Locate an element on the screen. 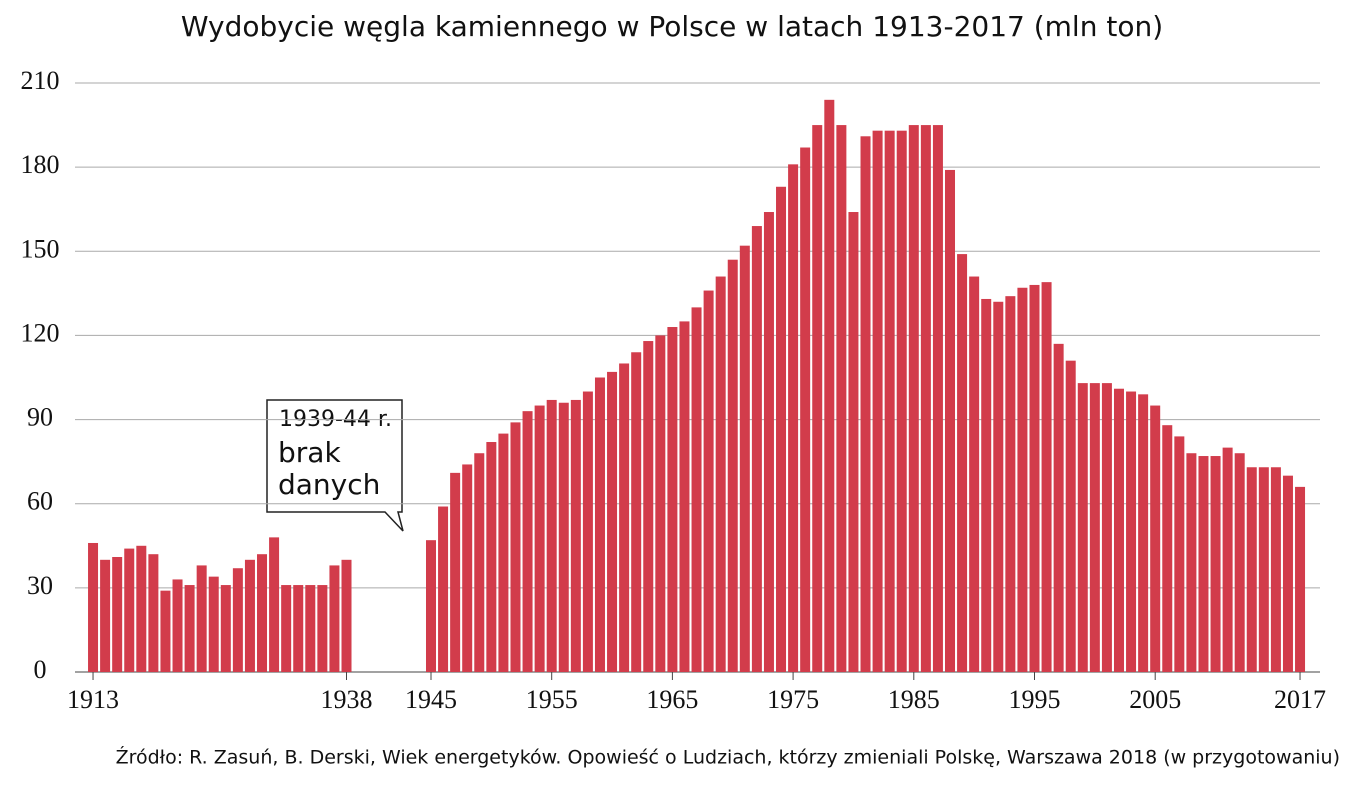 This screenshot has width=1351, height=785. x-tick-label: 1913 is located at coordinates (93, 699).